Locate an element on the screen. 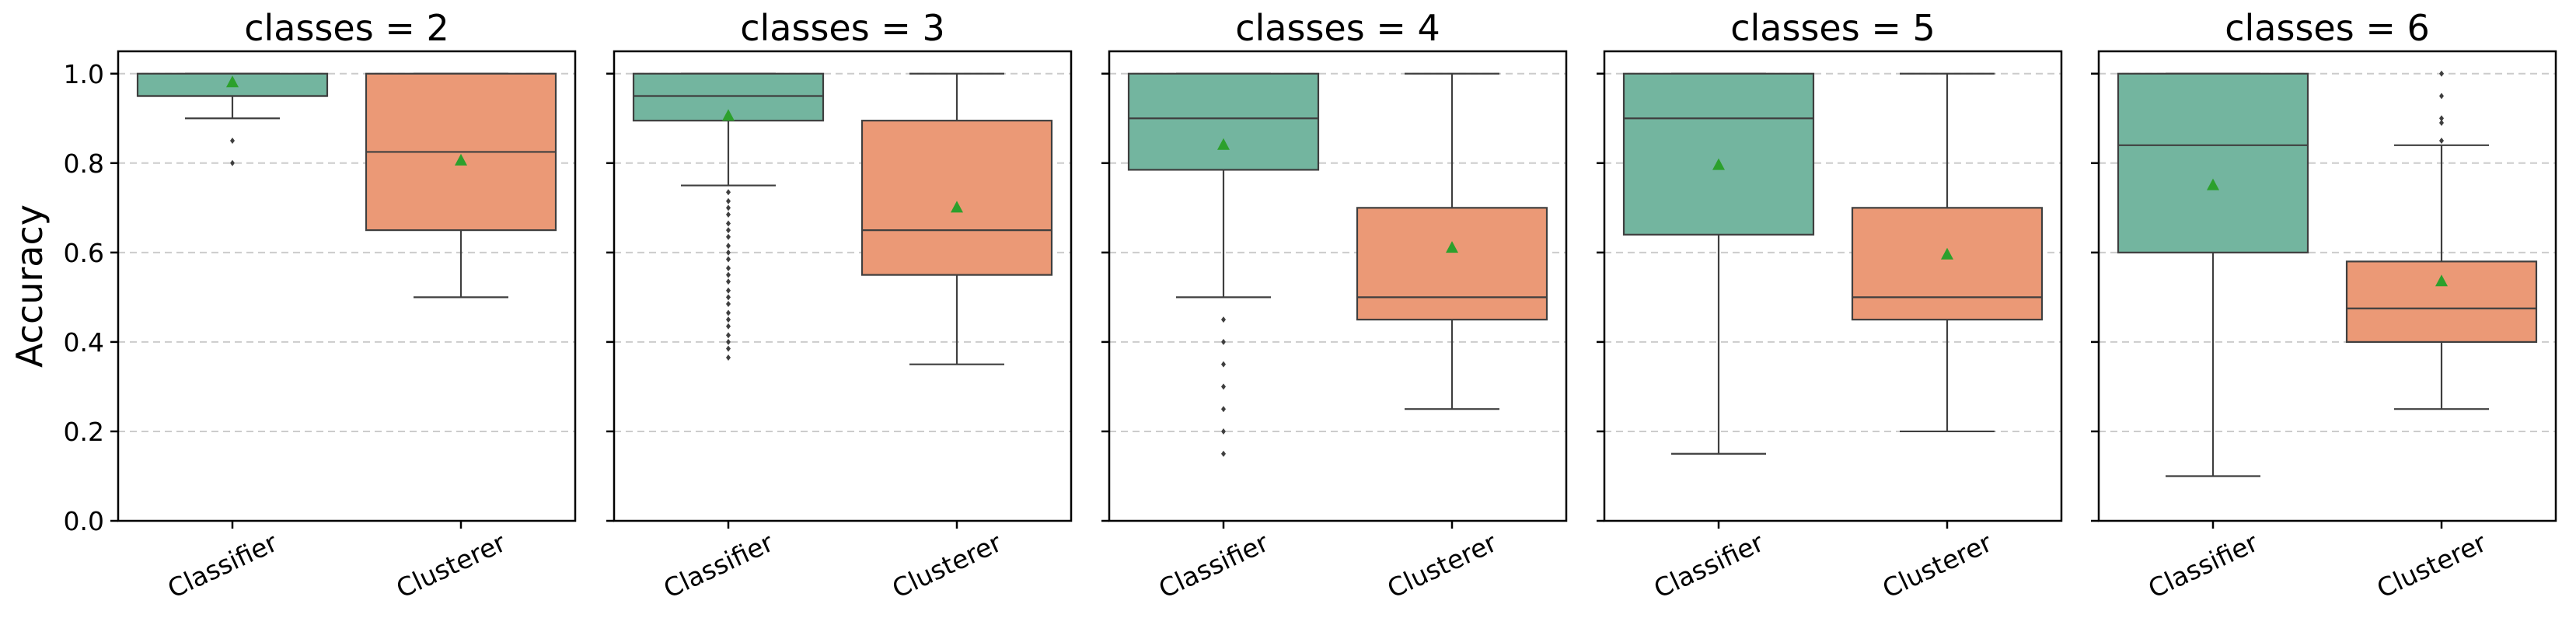 This screenshot has height=625, width=2576. panel-title: classes = 6 is located at coordinates (2328, 28).